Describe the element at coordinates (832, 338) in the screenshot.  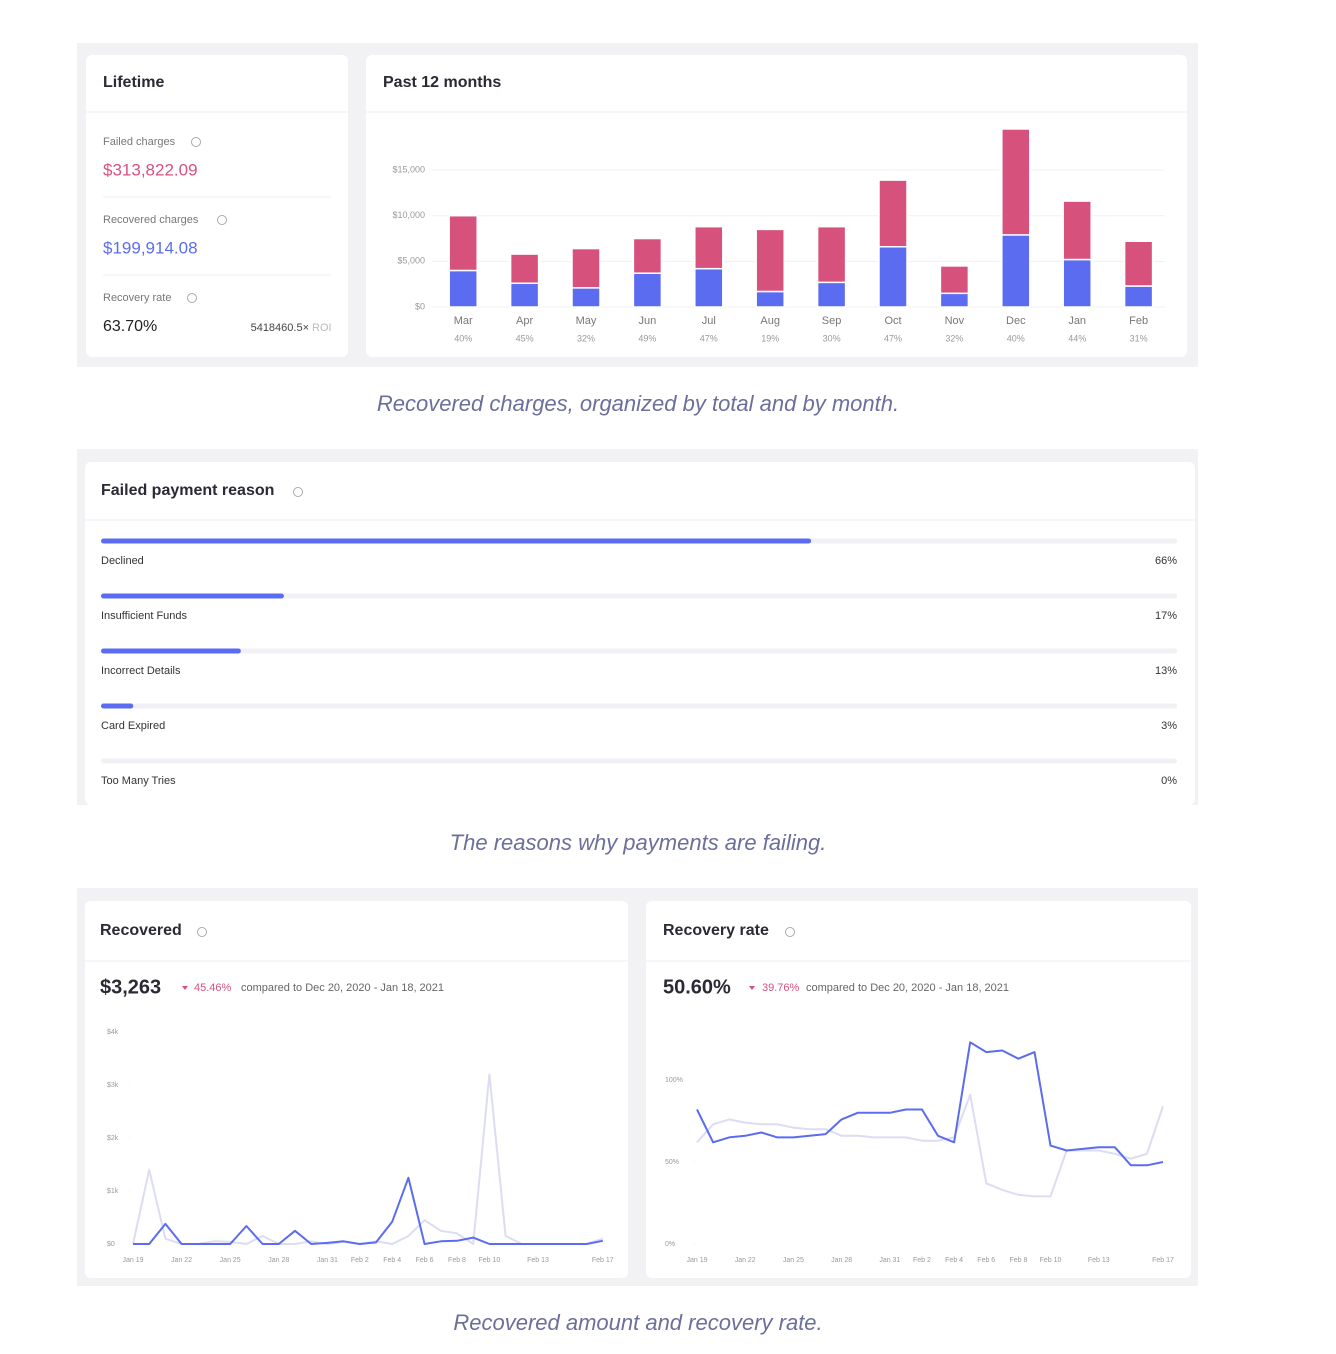
I see `rate-label: 30%` at that location.